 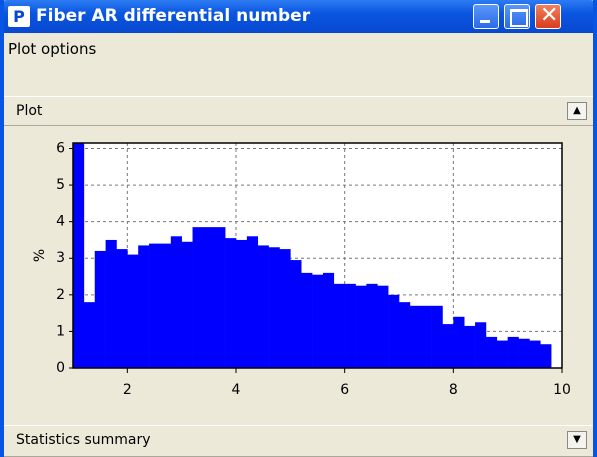 What do you see at coordinates (298, 111) in the screenshot?
I see `panel-header: Plot ▲` at bounding box center [298, 111].